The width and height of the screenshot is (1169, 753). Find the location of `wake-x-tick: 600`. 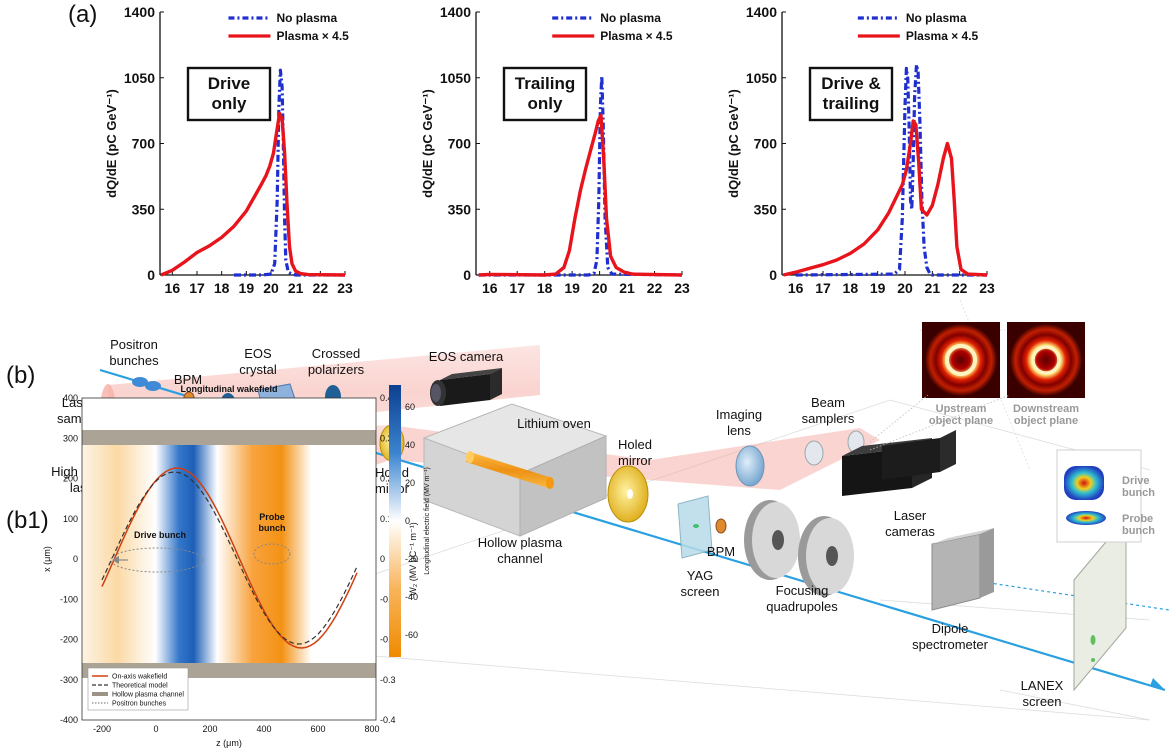

wake-x-tick: 600 is located at coordinates (317, 729).